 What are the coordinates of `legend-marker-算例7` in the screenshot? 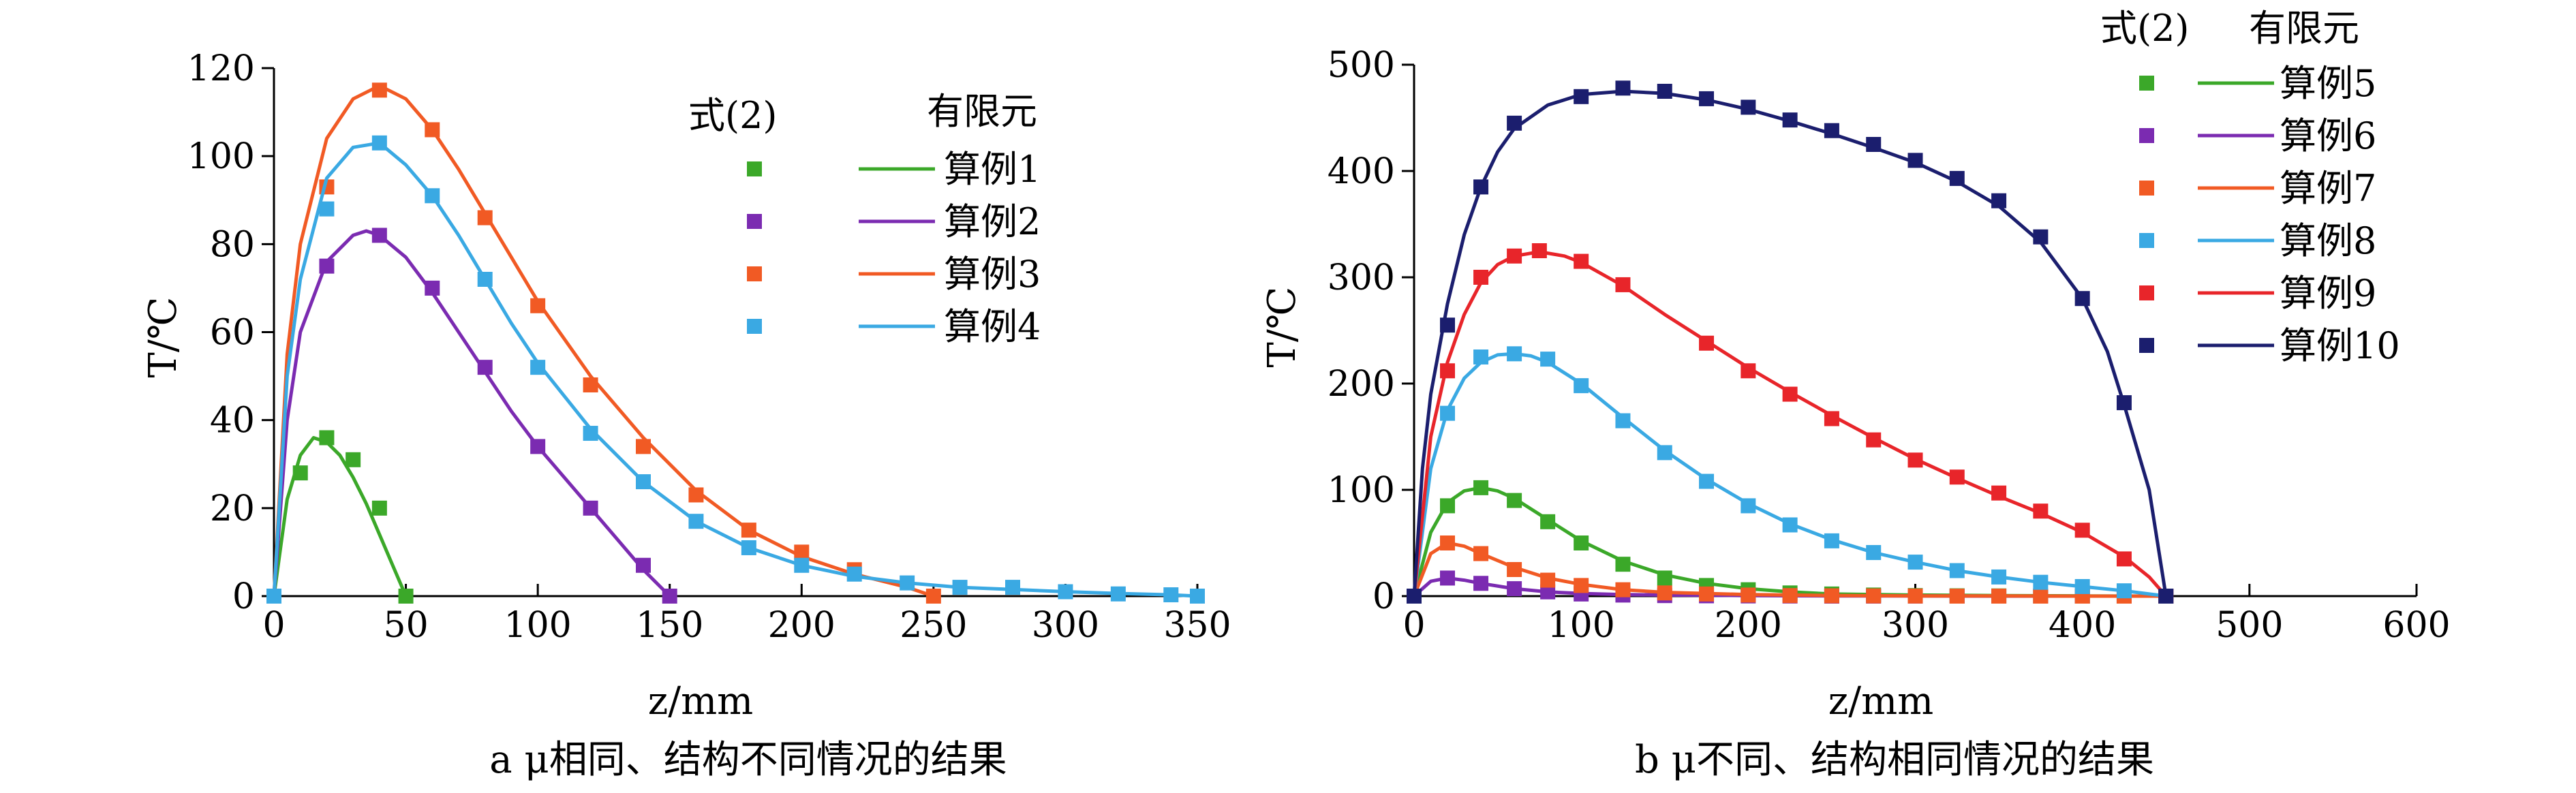 It's located at (2146, 189).